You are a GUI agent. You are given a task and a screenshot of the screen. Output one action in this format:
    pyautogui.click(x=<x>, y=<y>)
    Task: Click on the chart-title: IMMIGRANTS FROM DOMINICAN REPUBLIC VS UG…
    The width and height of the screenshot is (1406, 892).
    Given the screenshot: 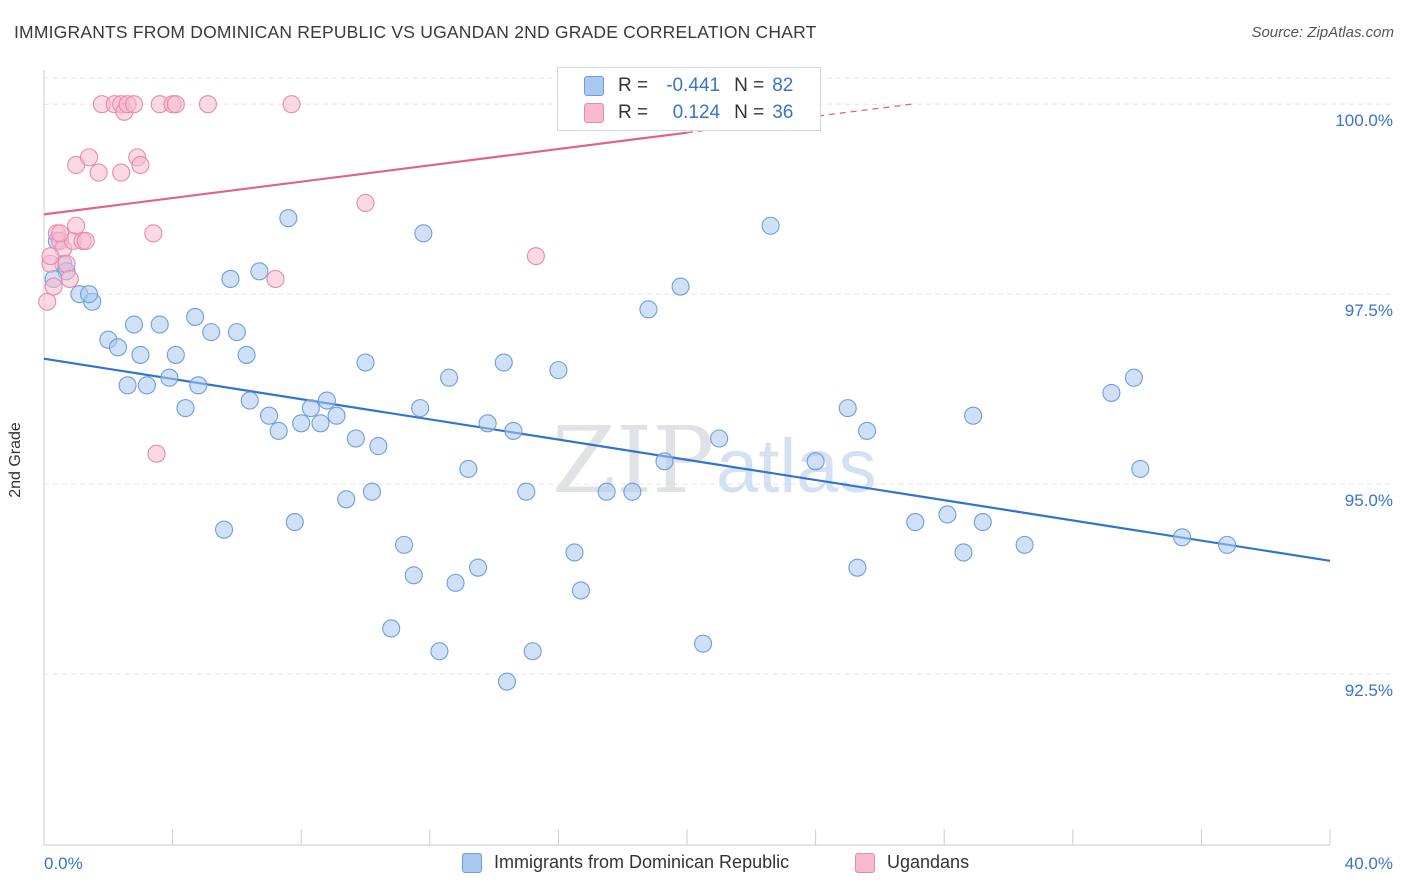 What is the action you would take?
    pyautogui.click(x=415, y=32)
    